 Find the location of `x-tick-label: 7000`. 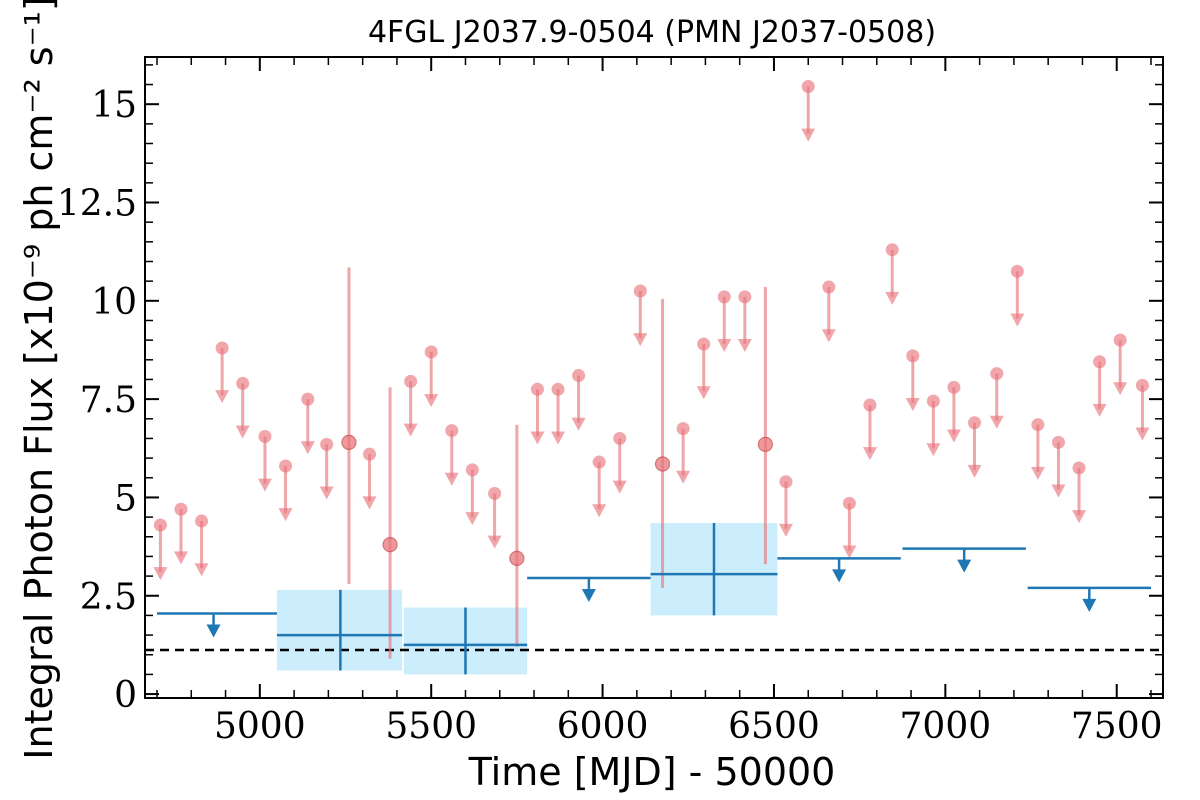

x-tick-label: 7000 is located at coordinates (946, 726).